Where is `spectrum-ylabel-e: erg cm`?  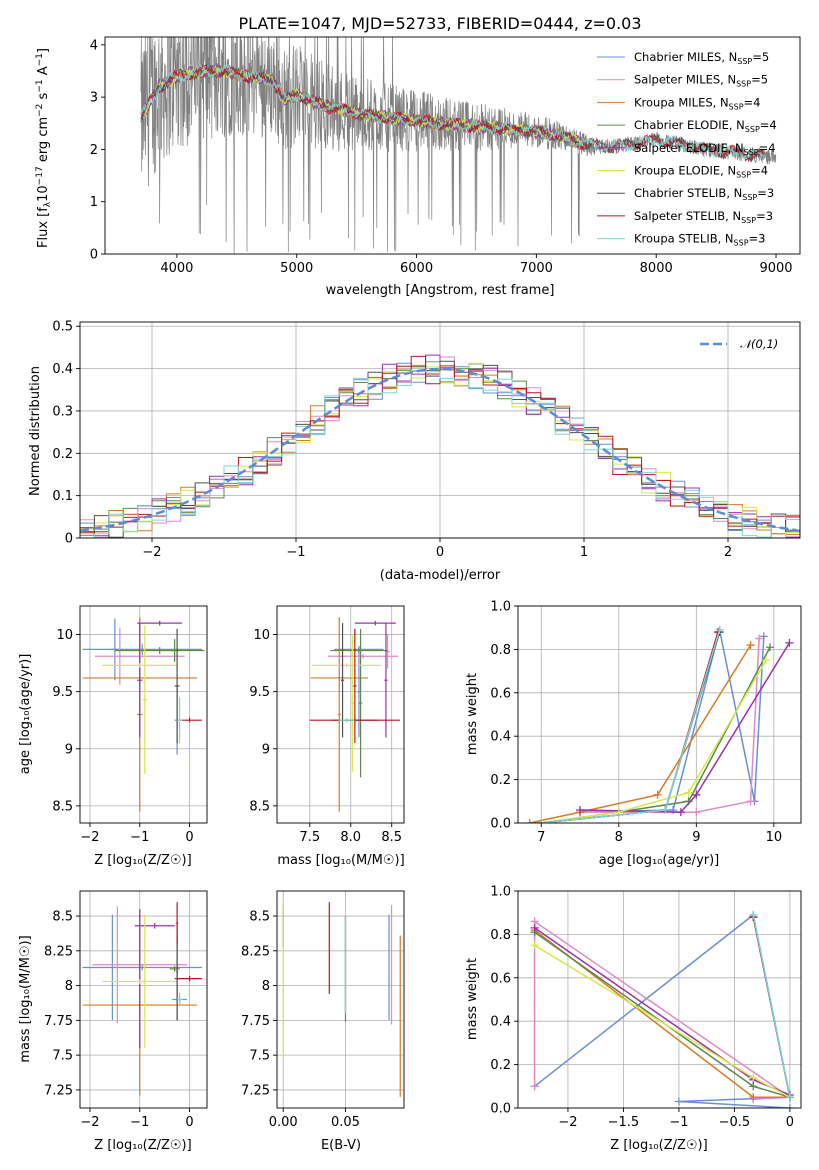 spectrum-ylabel-e: erg cm is located at coordinates (43, 141).